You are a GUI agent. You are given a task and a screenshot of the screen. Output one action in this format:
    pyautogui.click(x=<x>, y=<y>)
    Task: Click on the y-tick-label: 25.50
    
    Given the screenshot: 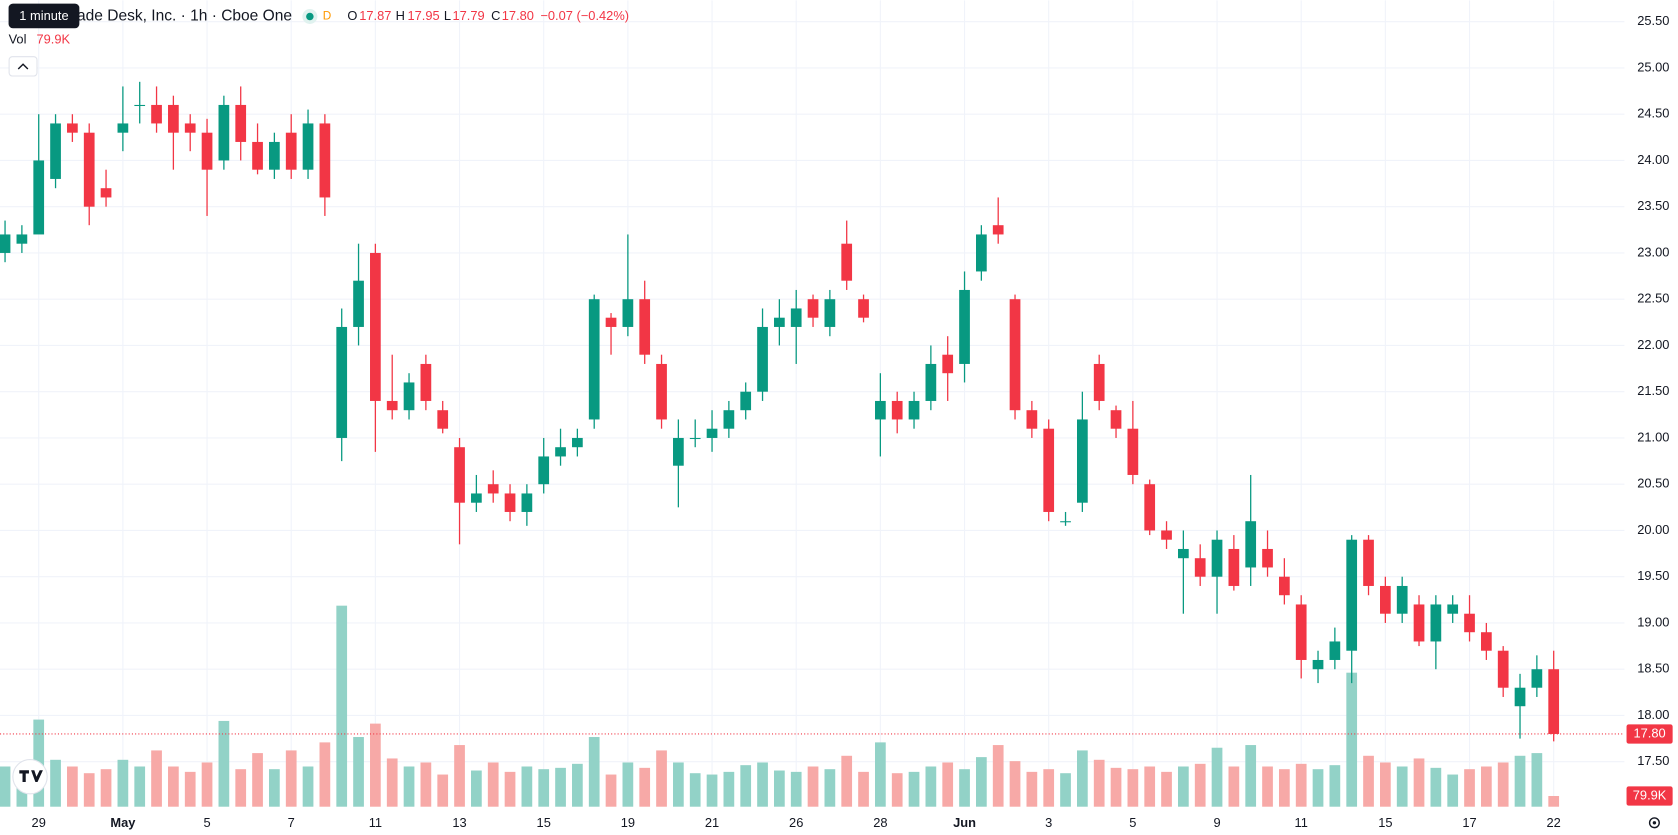 What is the action you would take?
    pyautogui.click(x=1653, y=20)
    